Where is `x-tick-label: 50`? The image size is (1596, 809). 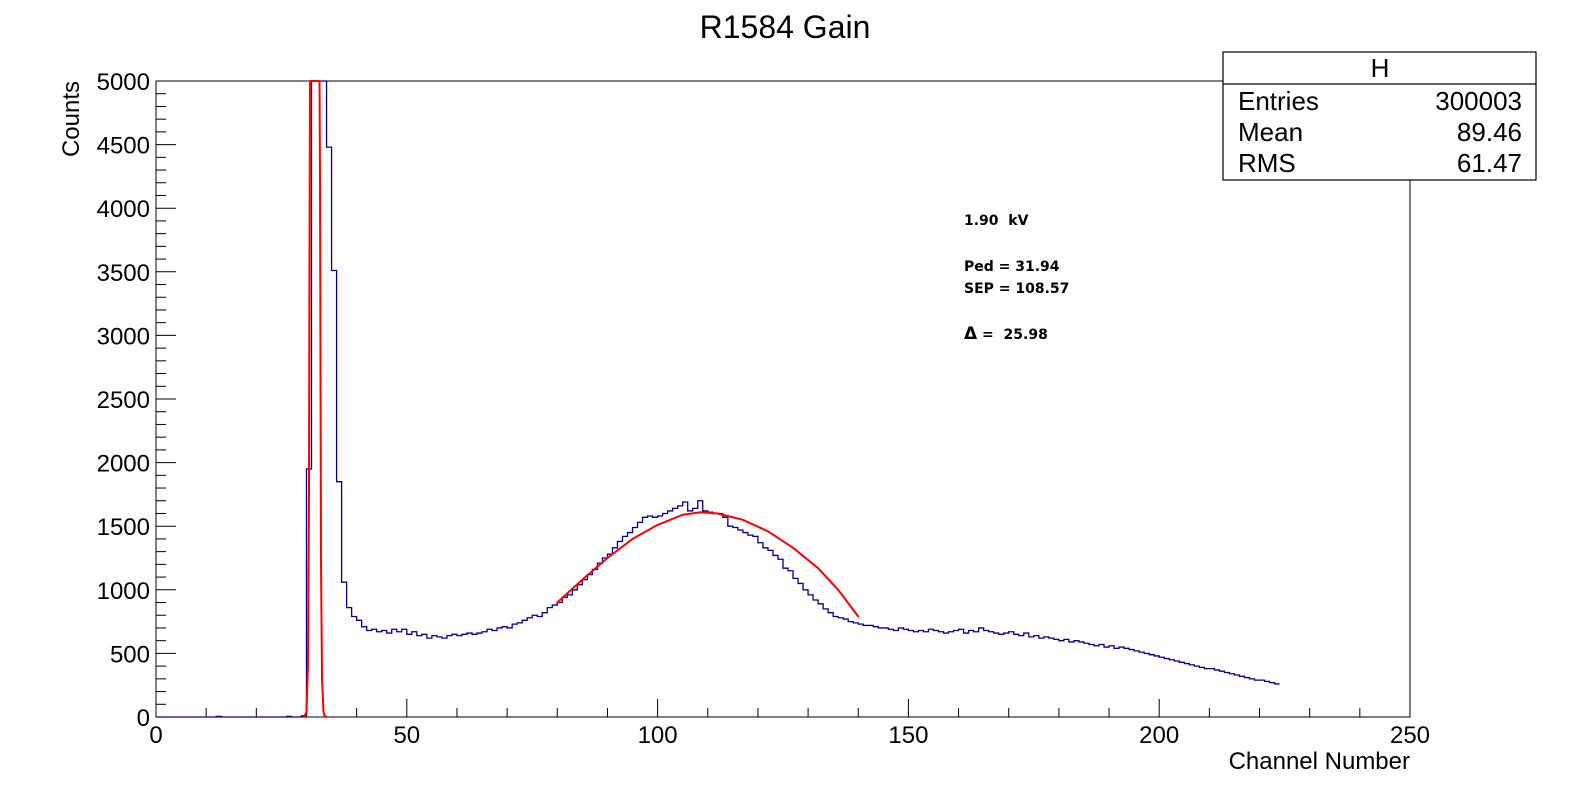 x-tick-label: 50 is located at coordinates (406, 735).